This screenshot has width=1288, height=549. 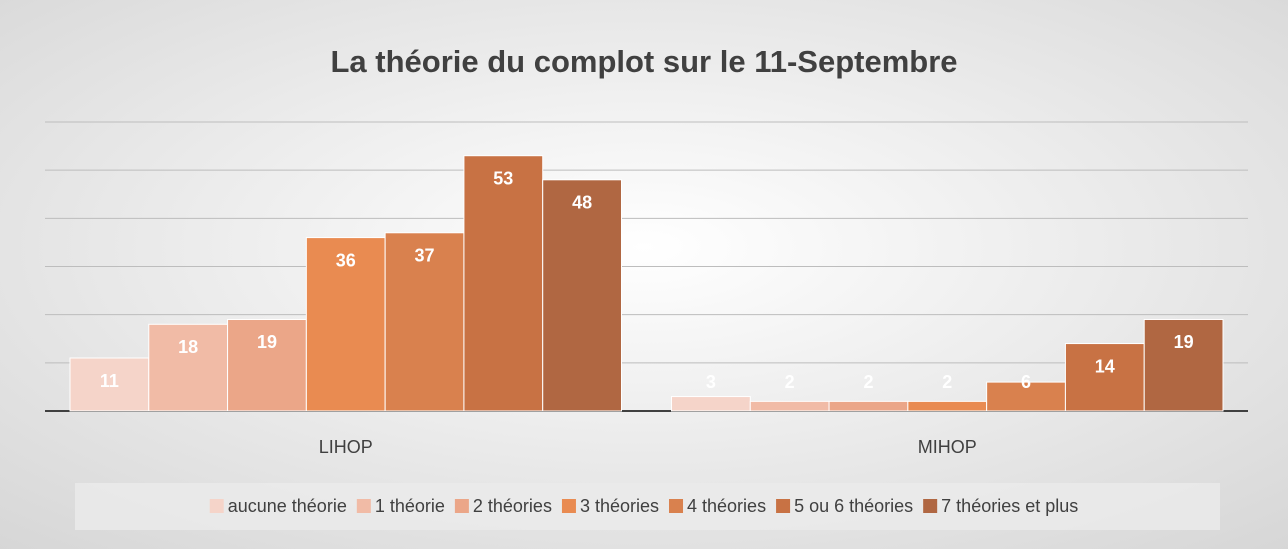 What do you see at coordinates (1105, 366) in the screenshot?
I see `data-label: 14` at bounding box center [1105, 366].